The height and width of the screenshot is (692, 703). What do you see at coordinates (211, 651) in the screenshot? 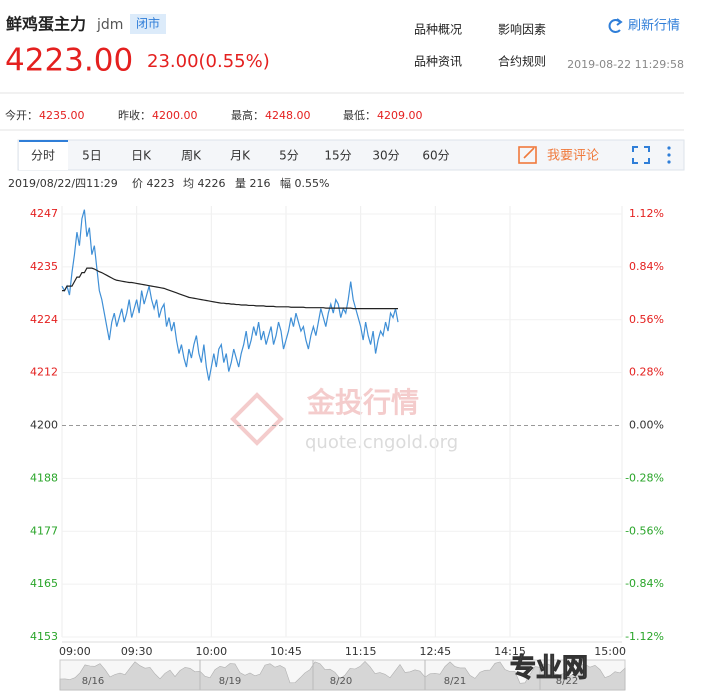
I see `x-tick-label: 10:00` at bounding box center [211, 651].